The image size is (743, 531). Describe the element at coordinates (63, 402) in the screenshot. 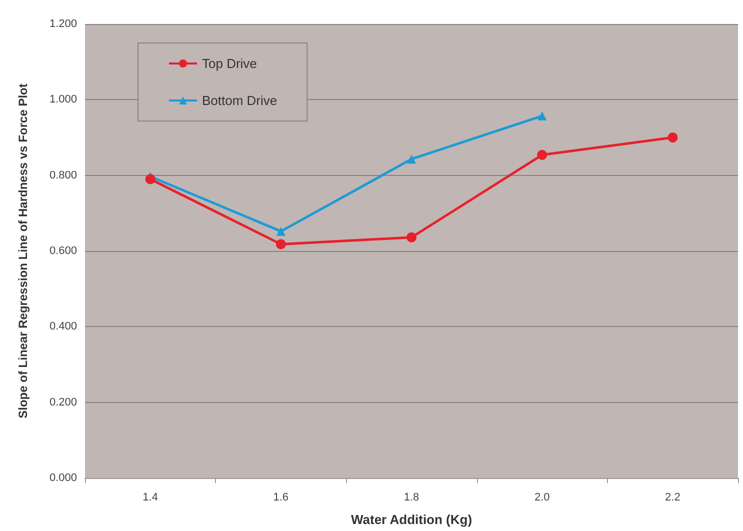

I see `y-tick-label: 0.200` at that location.